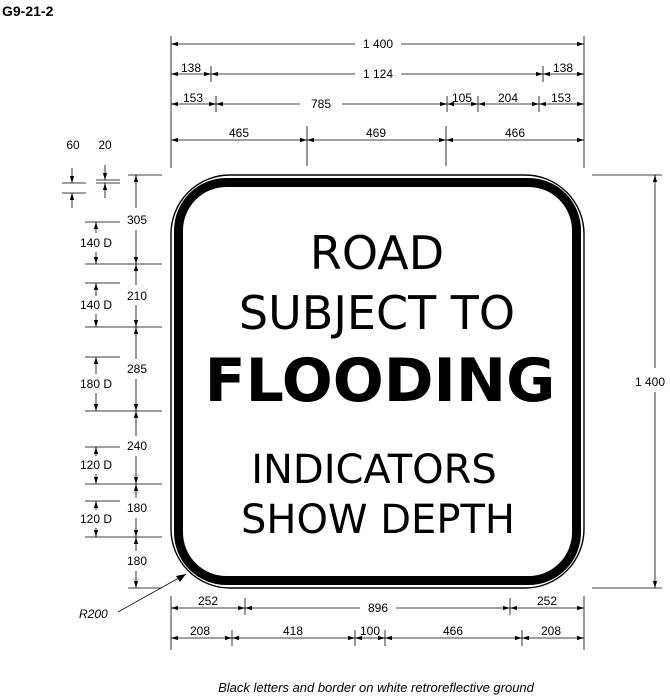  What do you see at coordinates (628, 381) in the screenshot?
I see `right-dimension: 1 400` at bounding box center [628, 381].